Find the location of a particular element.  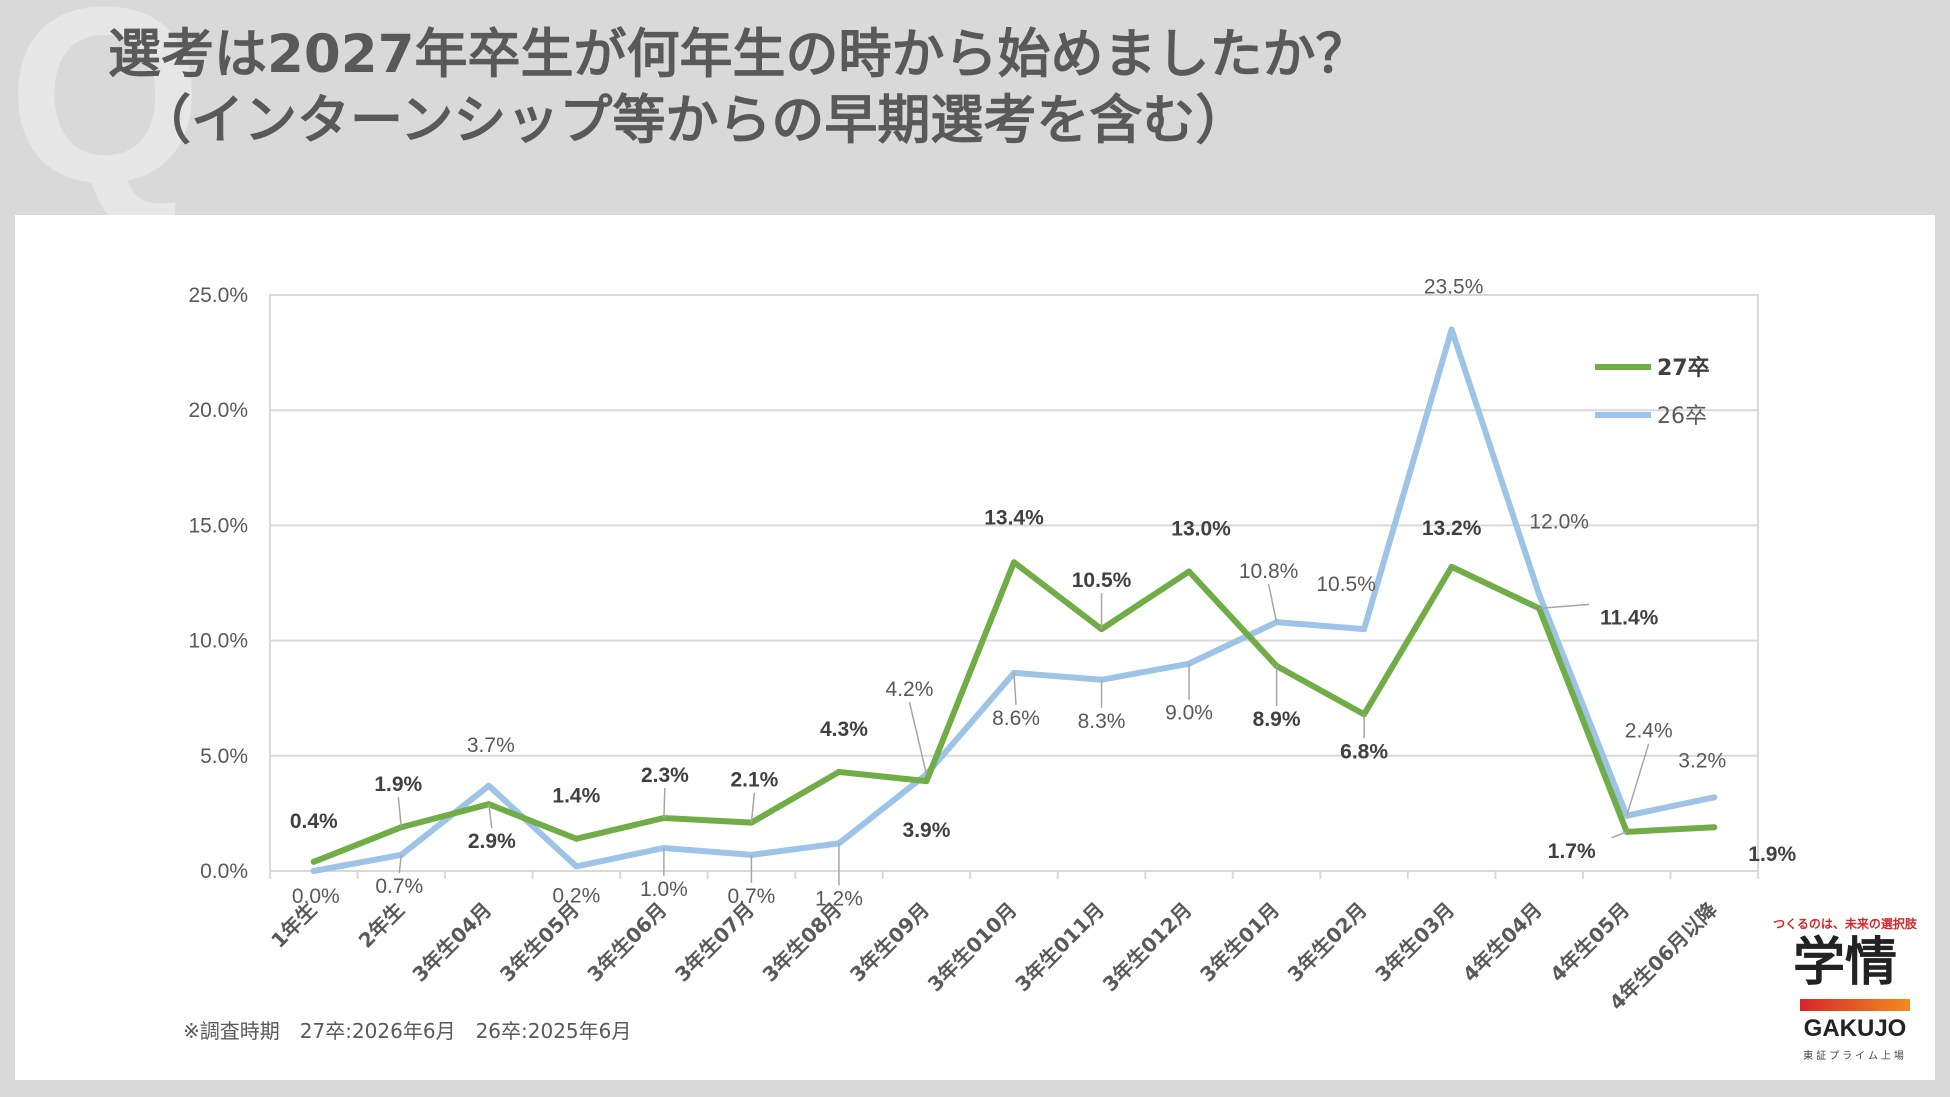

x-category-label: 4年生05月 is located at coordinates (1589, 942).